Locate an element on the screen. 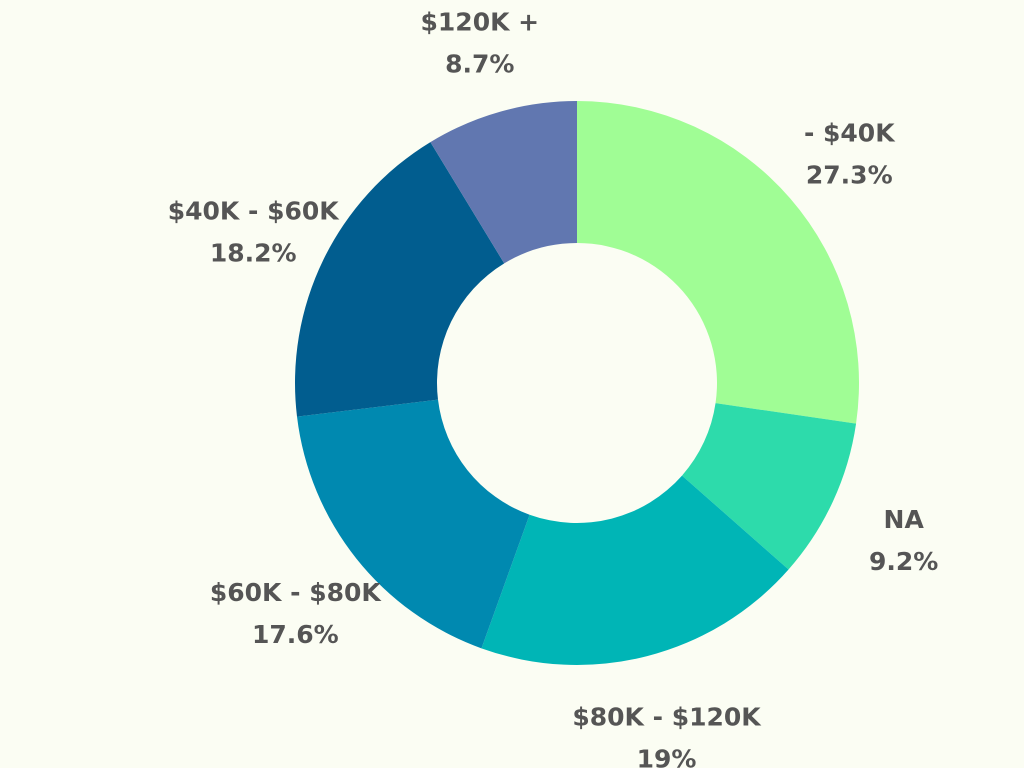 This screenshot has height=768, width=1024. slice-label: $40K - $60K 18.2% is located at coordinates (254, 232).